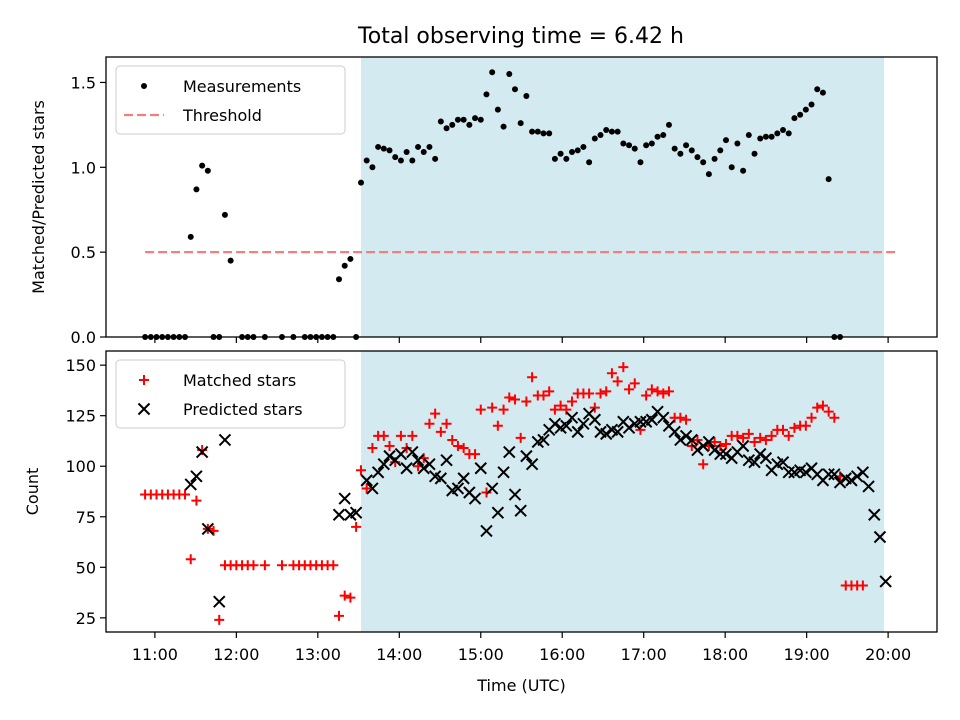  Describe the element at coordinates (144, 380) in the screenshot. I see `legend-marker-matched` at that location.